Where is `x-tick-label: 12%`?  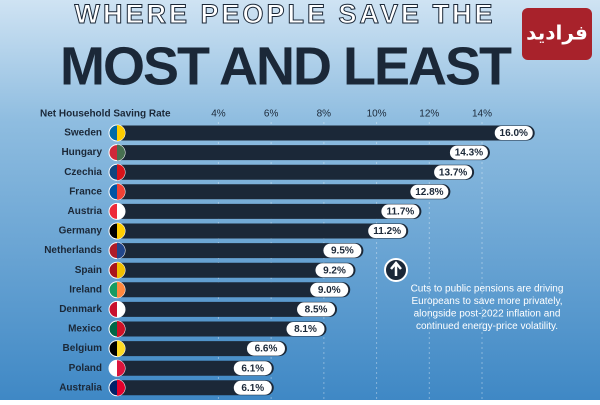
x-tick-label: 12% is located at coordinates (429, 114).